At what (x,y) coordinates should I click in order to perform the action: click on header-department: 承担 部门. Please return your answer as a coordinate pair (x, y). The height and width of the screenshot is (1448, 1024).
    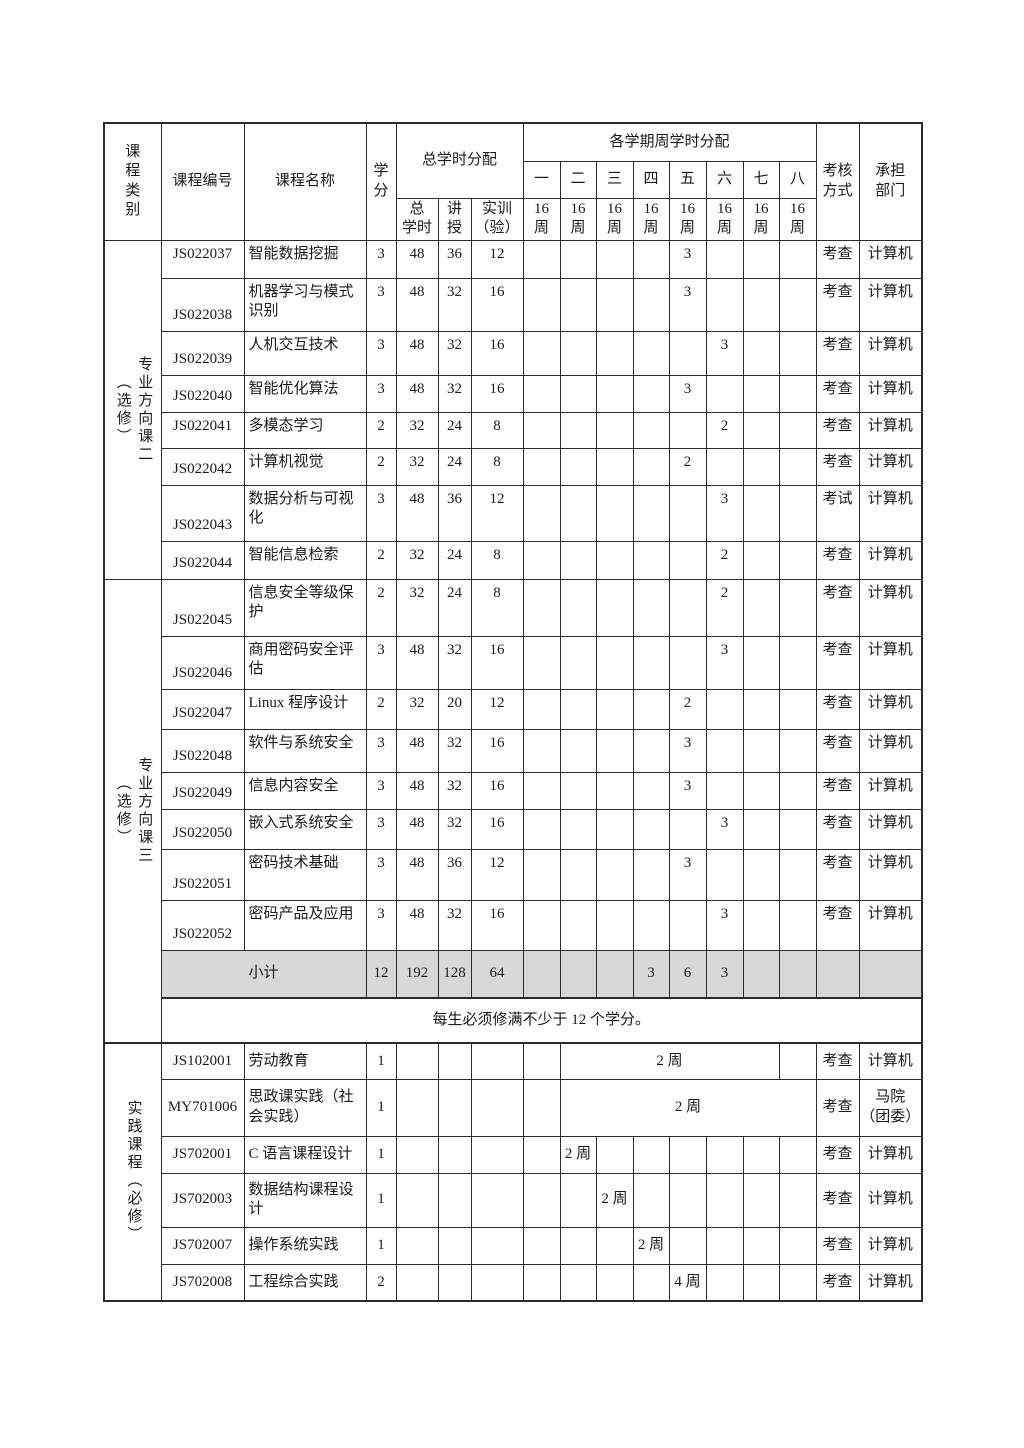
    Looking at the image, I should click on (890, 181).